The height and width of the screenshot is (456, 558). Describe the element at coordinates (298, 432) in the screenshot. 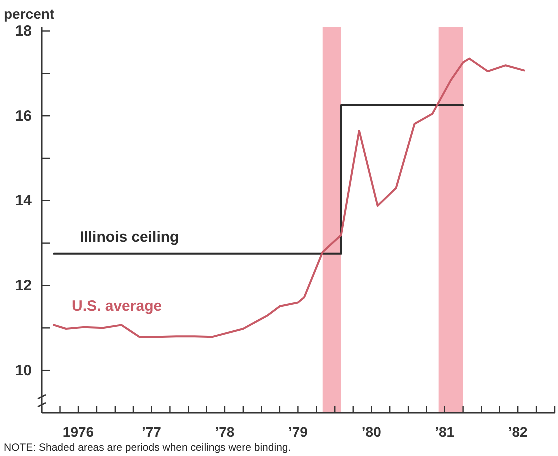

I see `x-tick-label: ’79` at that location.